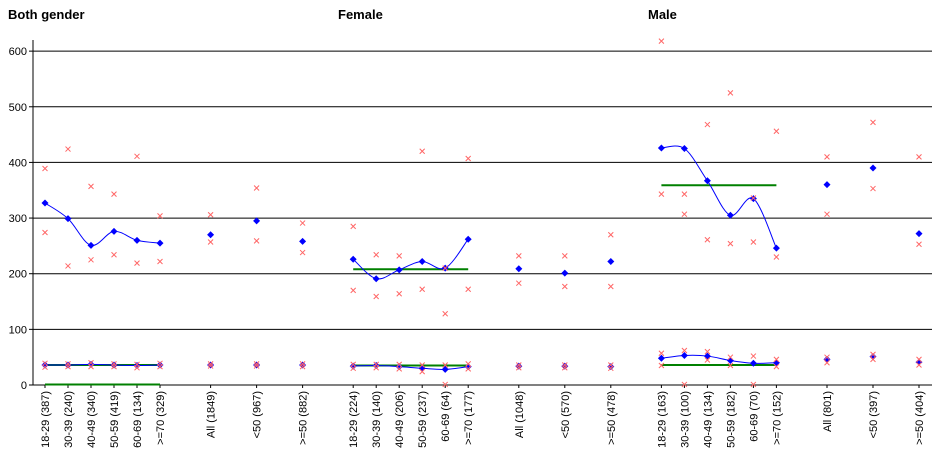 The image size is (933, 468). Describe the element at coordinates (520, 414) in the screenshot. I see `x-tick-label: All (1048)` at that location.